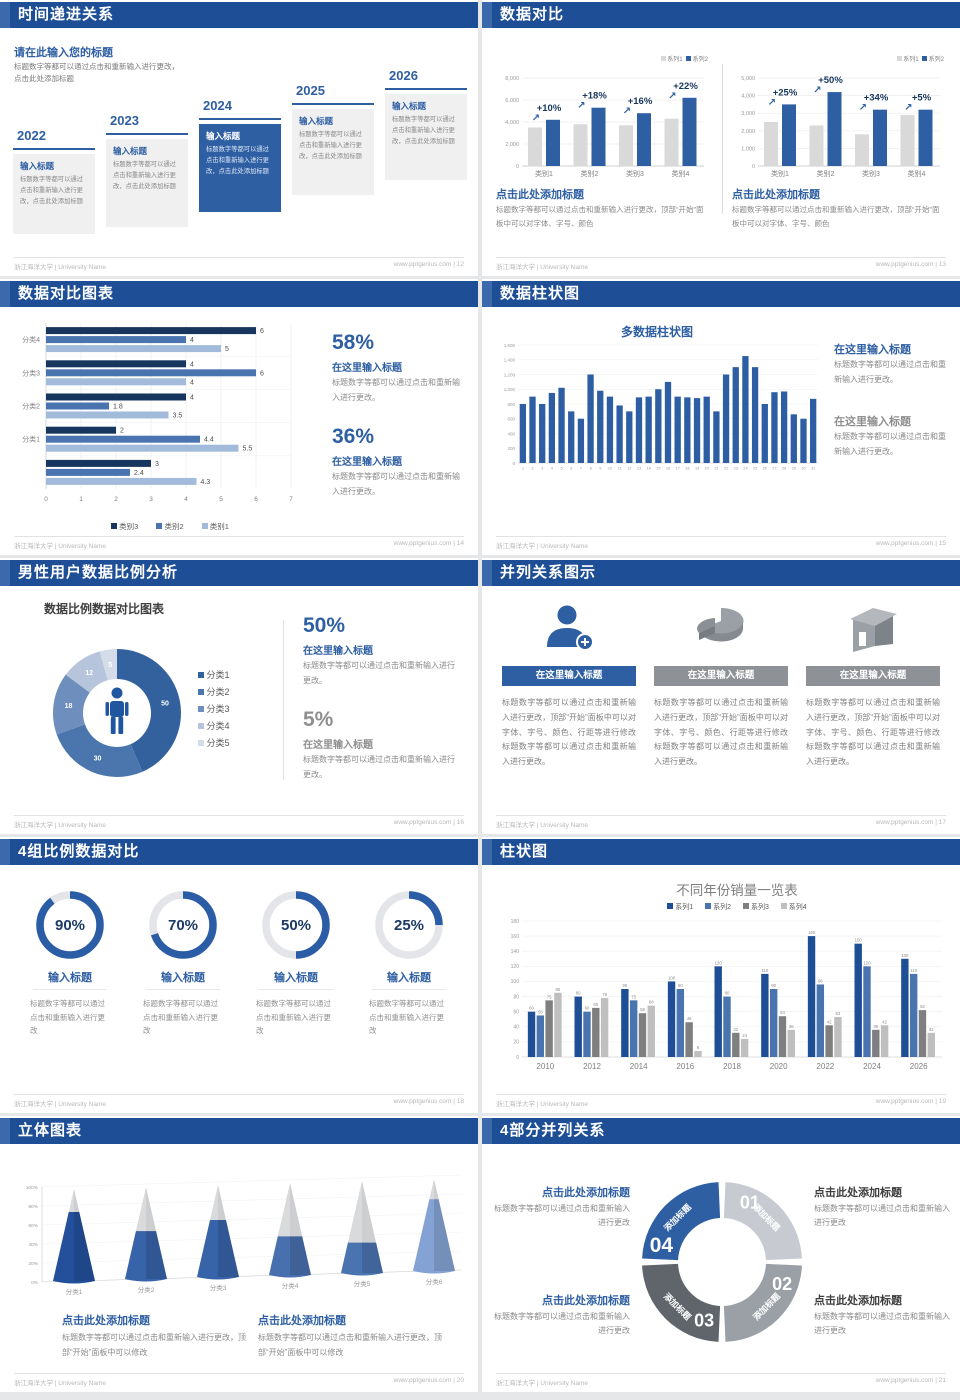 The height and width of the screenshot is (1400, 960). Describe the element at coordinates (639, 1066) in the screenshot. I see `svg-text: 2014` at that location.